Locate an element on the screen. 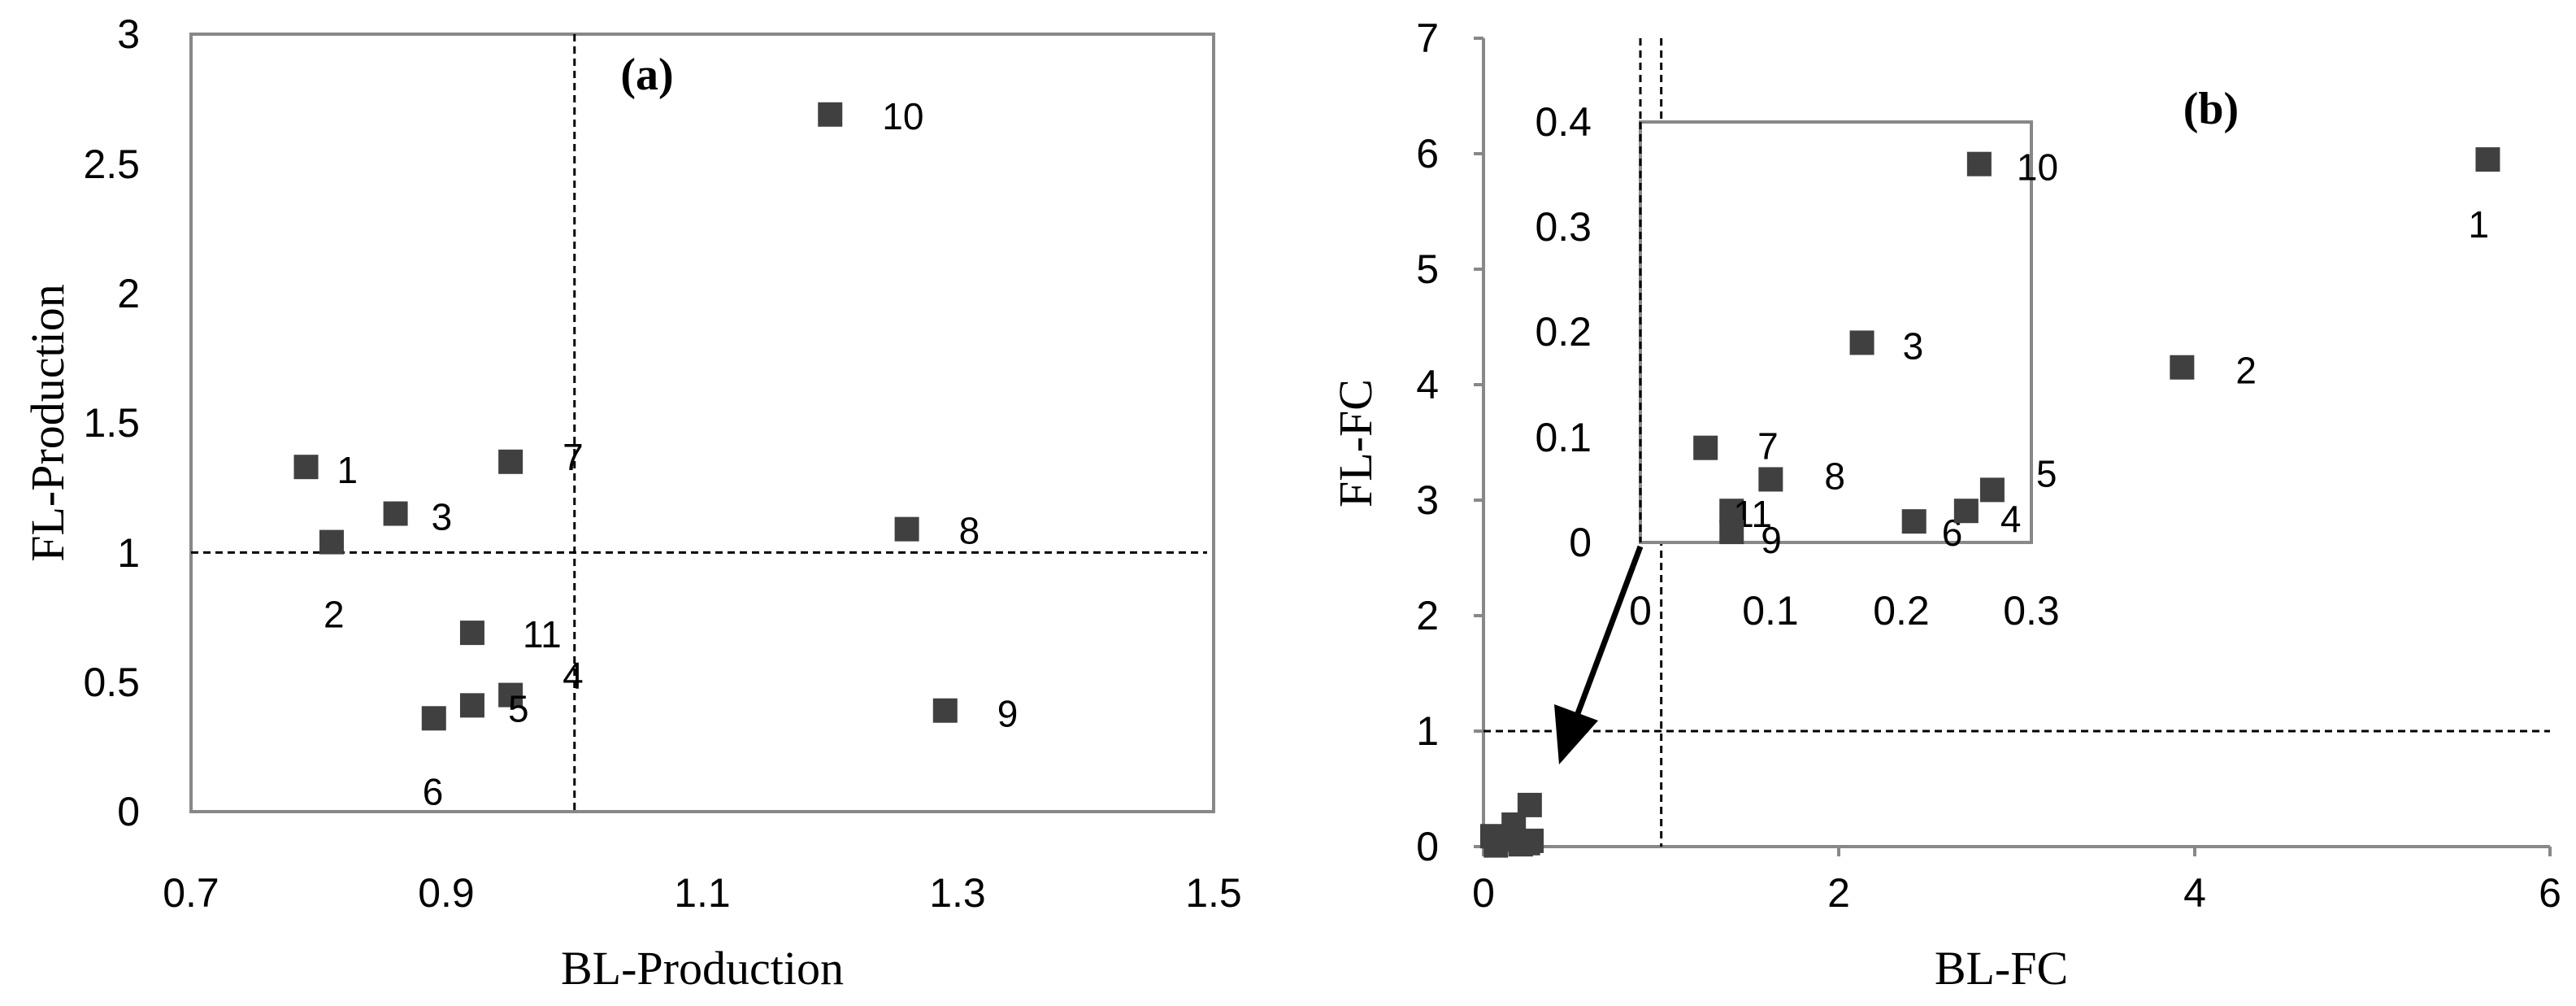  panel-b-point-label: 1 is located at coordinates (2478, 224).